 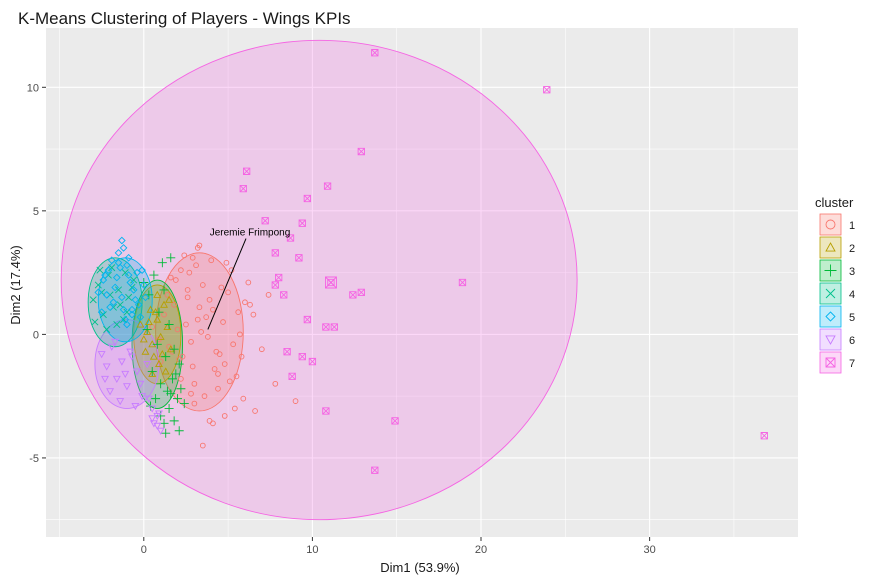 What do you see at coordinates (227, 284) in the screenshot?
I see `annotation-leader-line` at bounding box center [227, 284].